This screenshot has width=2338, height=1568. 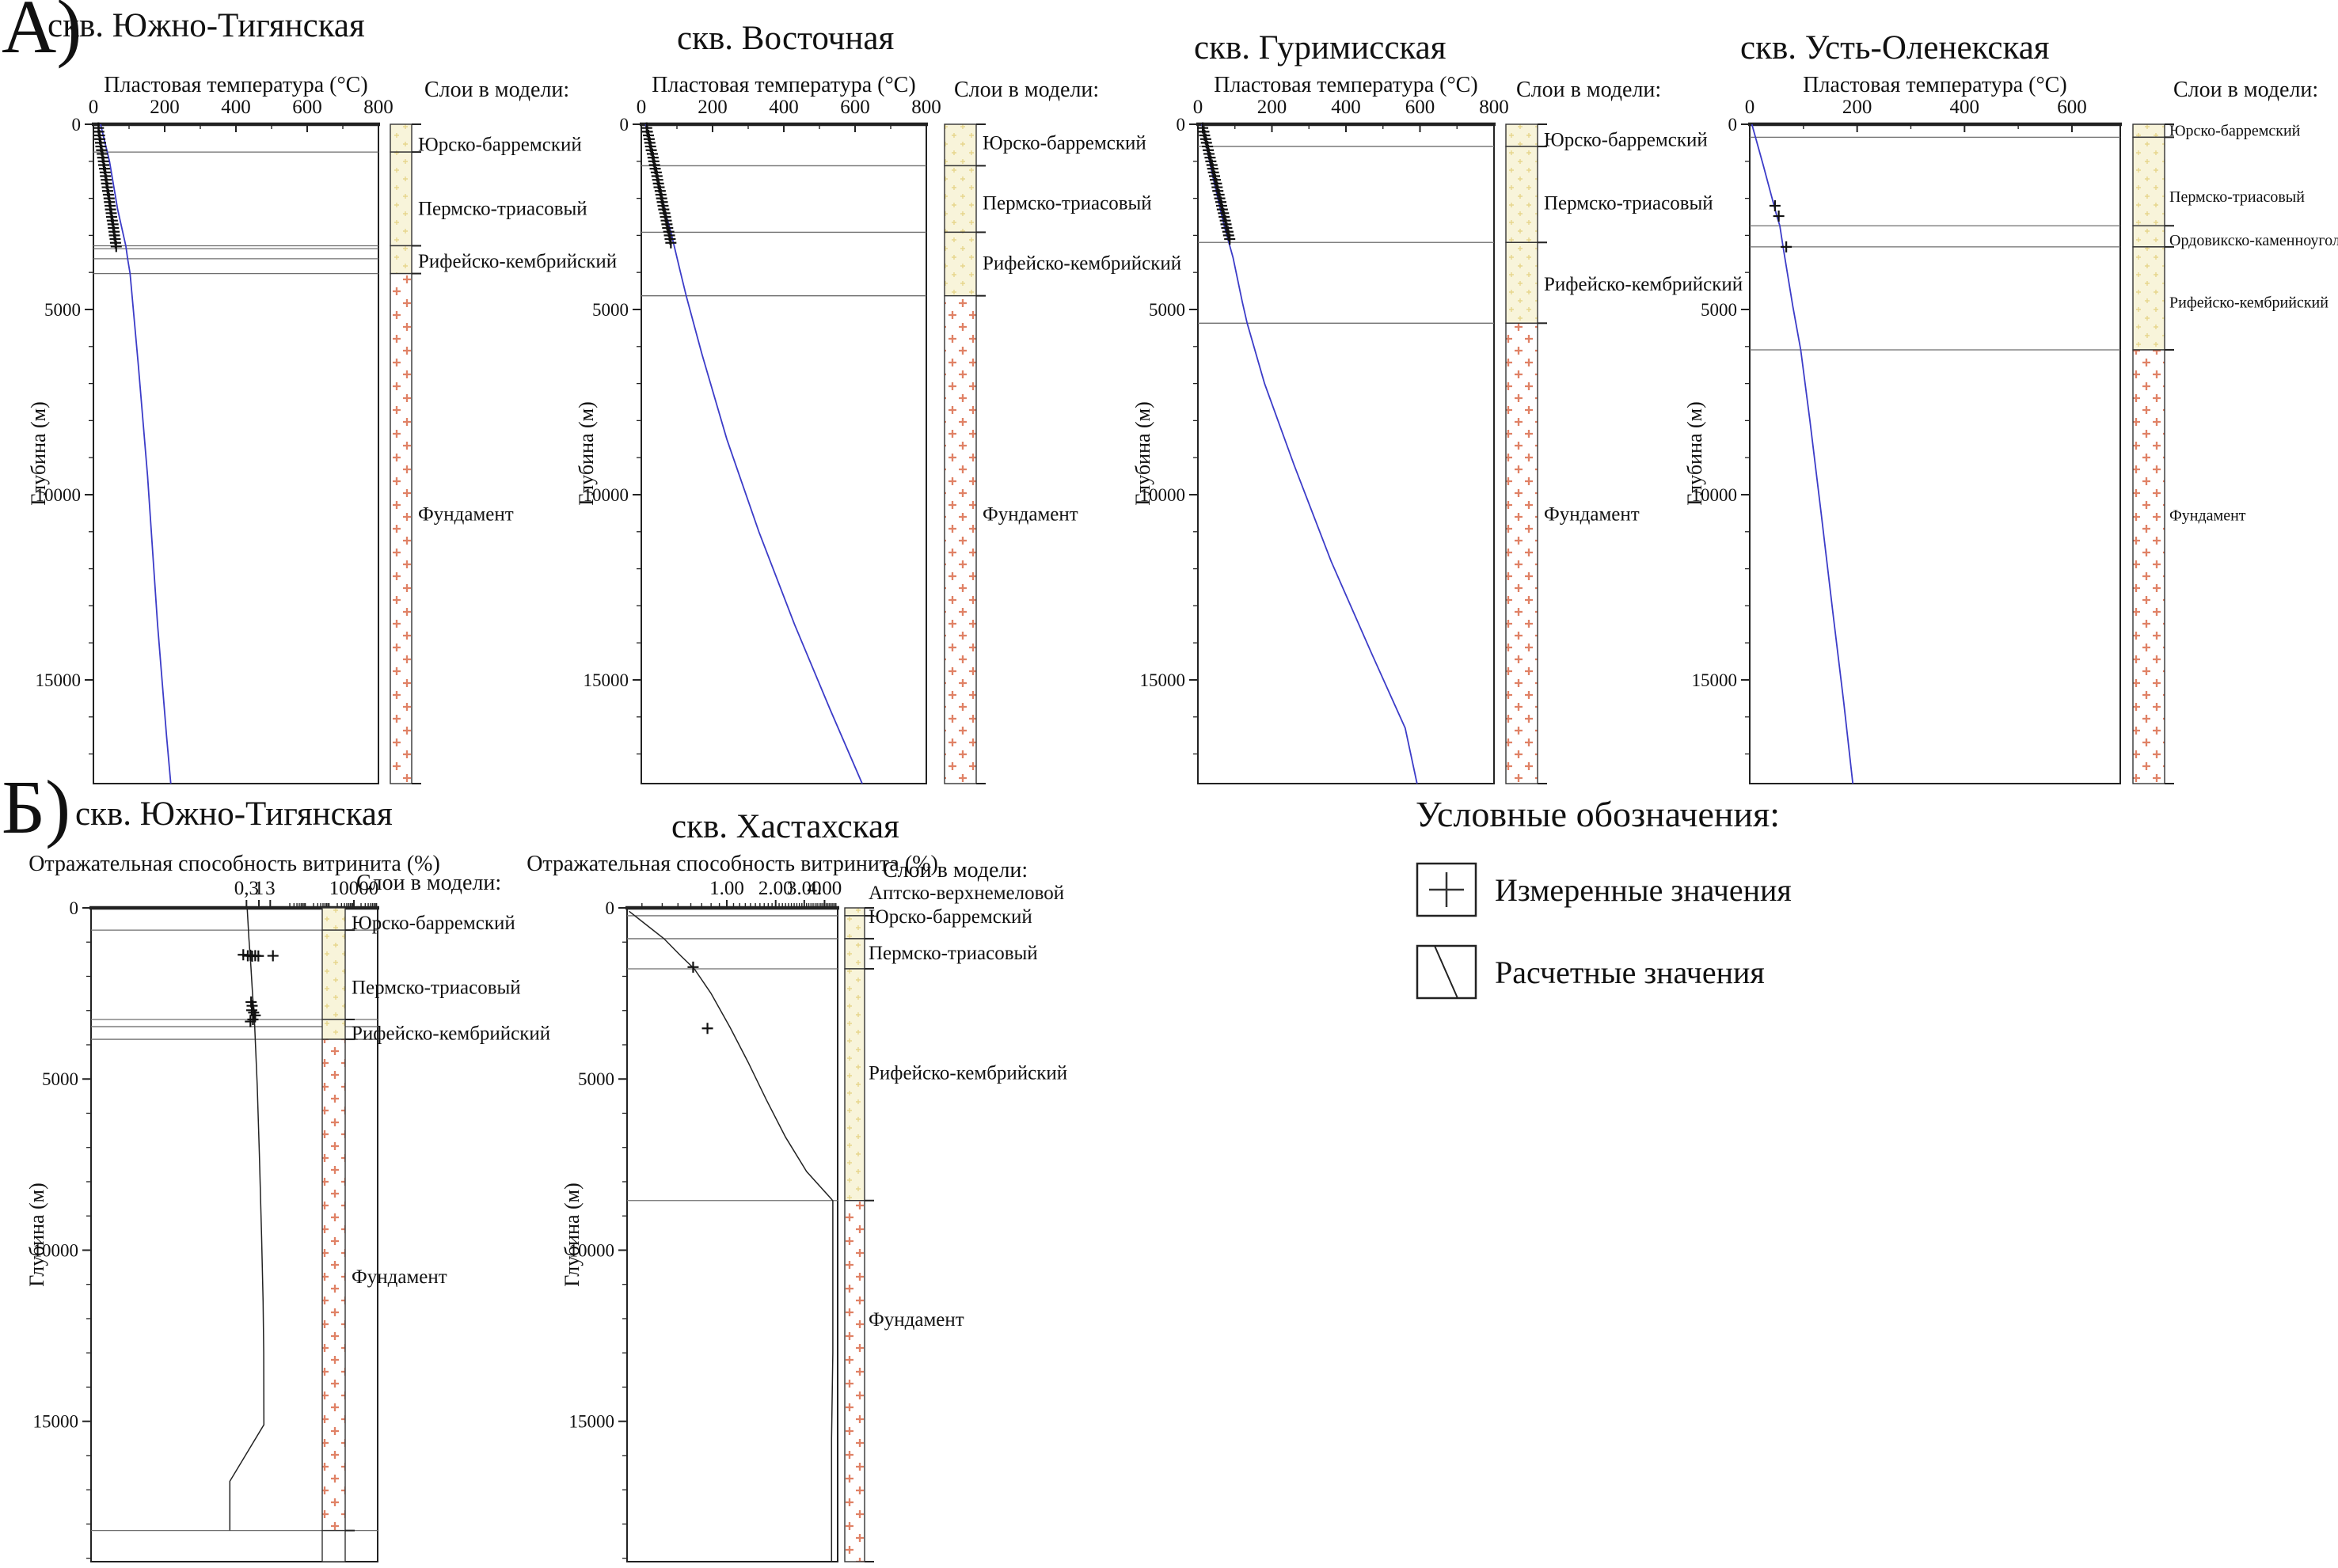 What do you see at coordinates (1875, 890) in the screenshot?
I see `legend-item-measured: Измеренные значения` at bounding box center [1875, 890].